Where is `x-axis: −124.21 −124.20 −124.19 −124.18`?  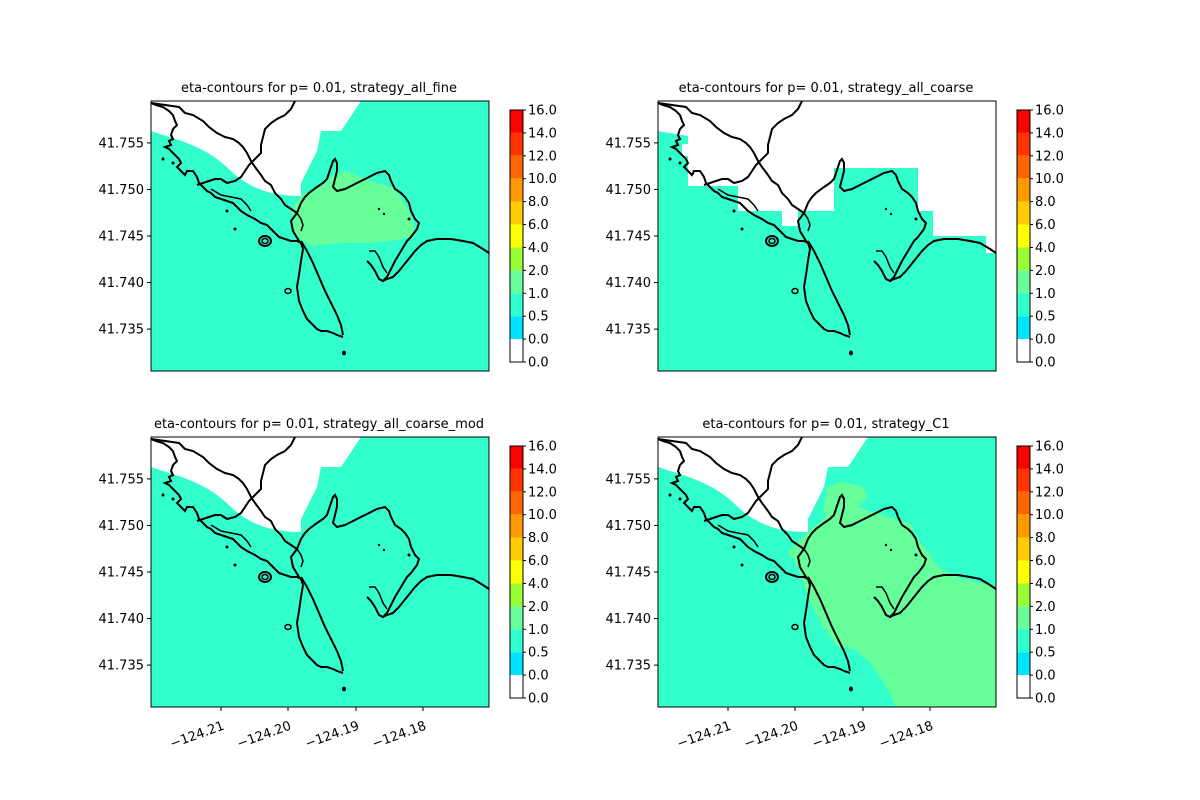 x-axis: −124.21 −124.20 −124.19 −124.18 is located at coordinates (298, 729).